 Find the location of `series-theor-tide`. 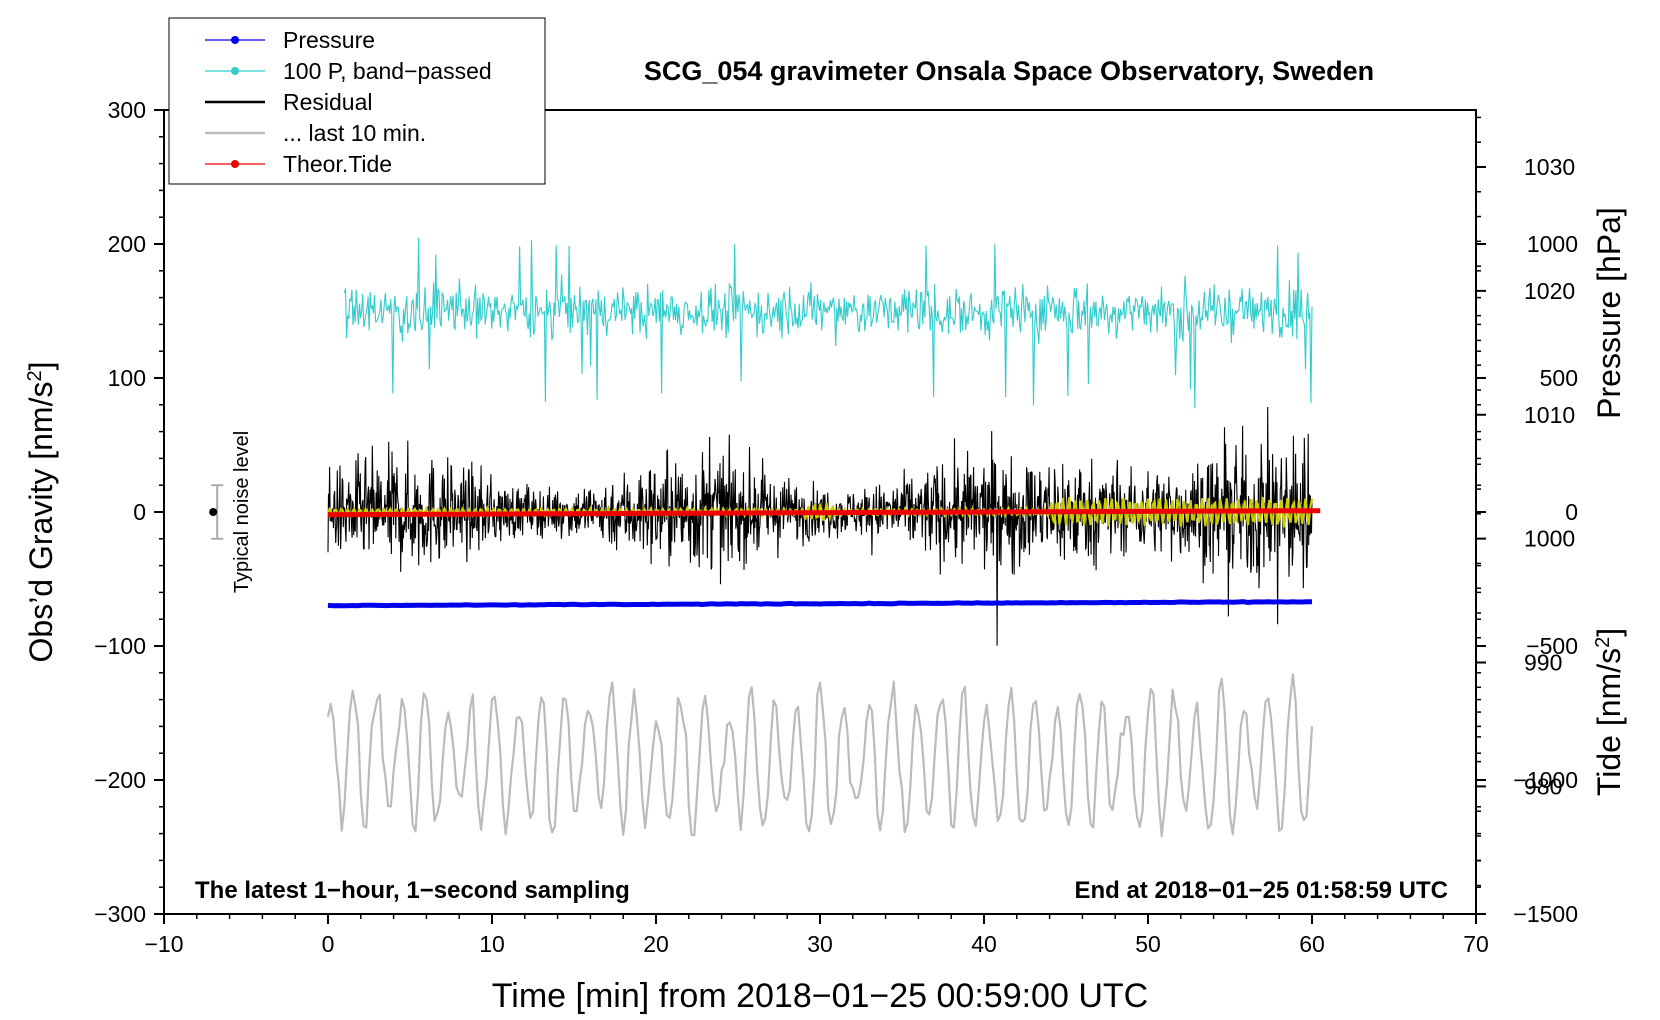

series-theor-tide is located at coordinates (824, 513).